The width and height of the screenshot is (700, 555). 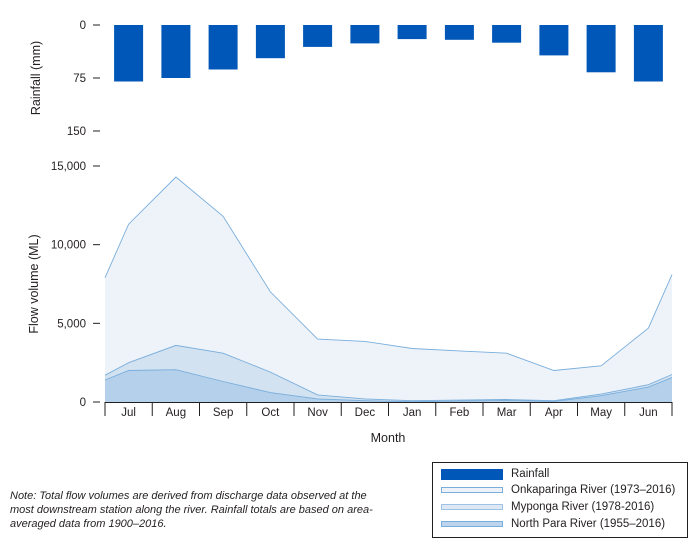 I want to click on month-label-oct: Oct, so click(x=270, y=413).